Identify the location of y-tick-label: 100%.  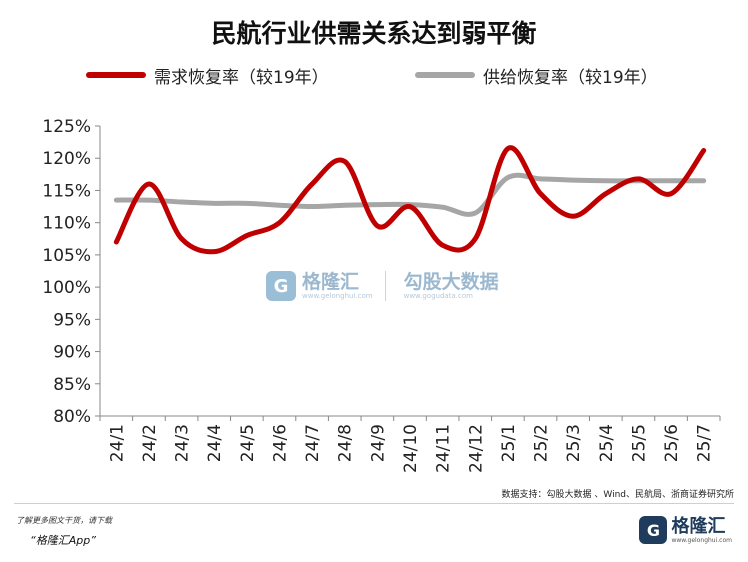
(66, 288).